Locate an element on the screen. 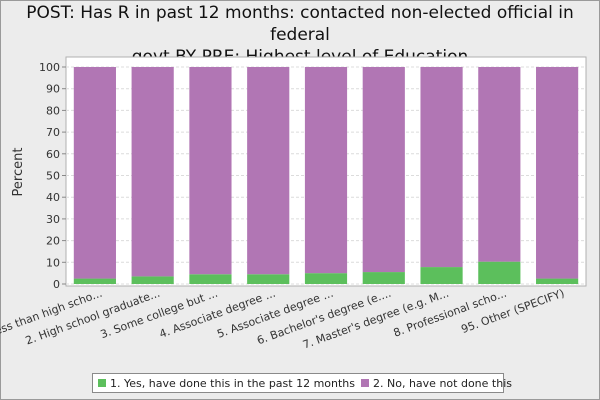 The image size is (600, 400). y-tick-label: 20 is located at coordinates (53, 241).